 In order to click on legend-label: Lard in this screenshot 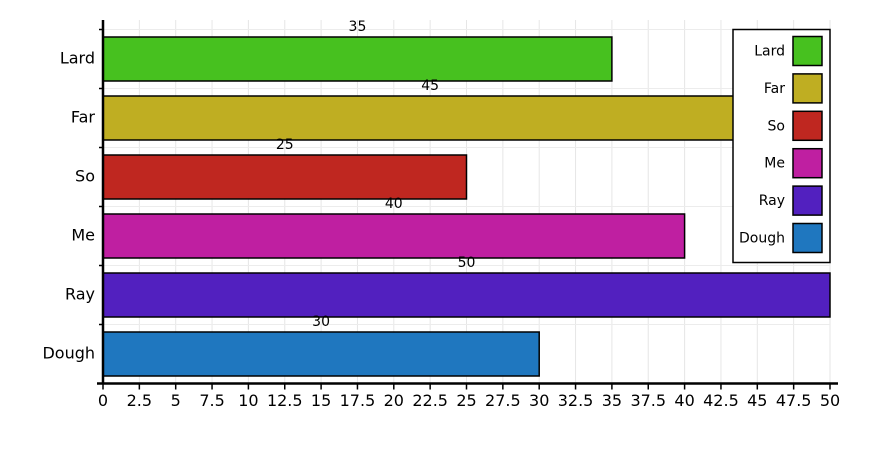, I will do `click(769, 52)`.